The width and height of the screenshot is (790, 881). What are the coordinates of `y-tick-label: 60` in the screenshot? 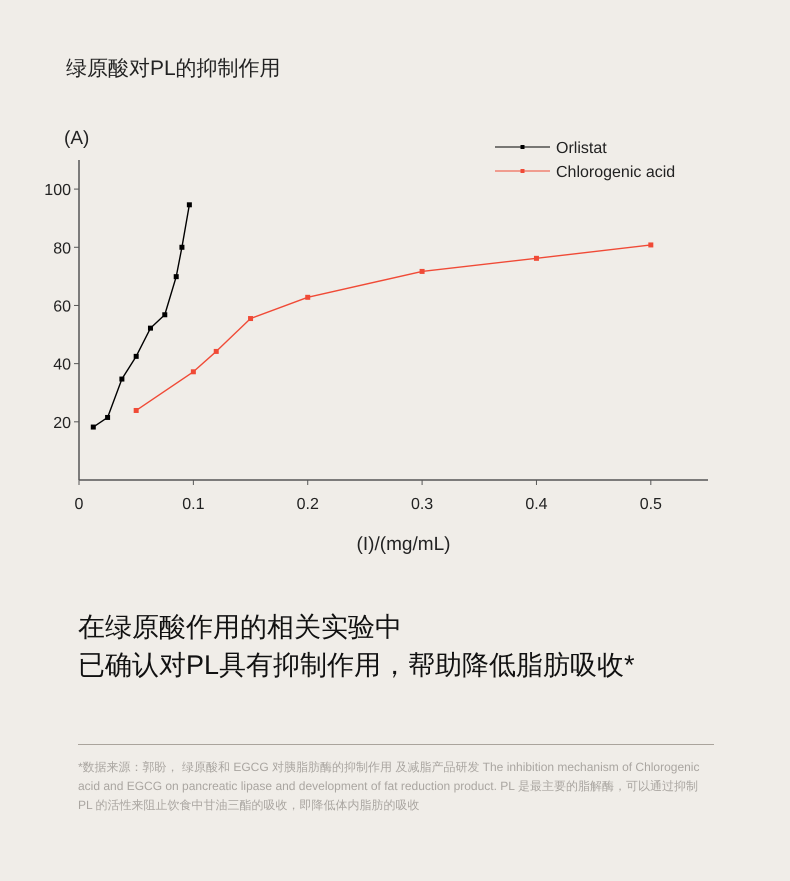 It's located at (62, 307).